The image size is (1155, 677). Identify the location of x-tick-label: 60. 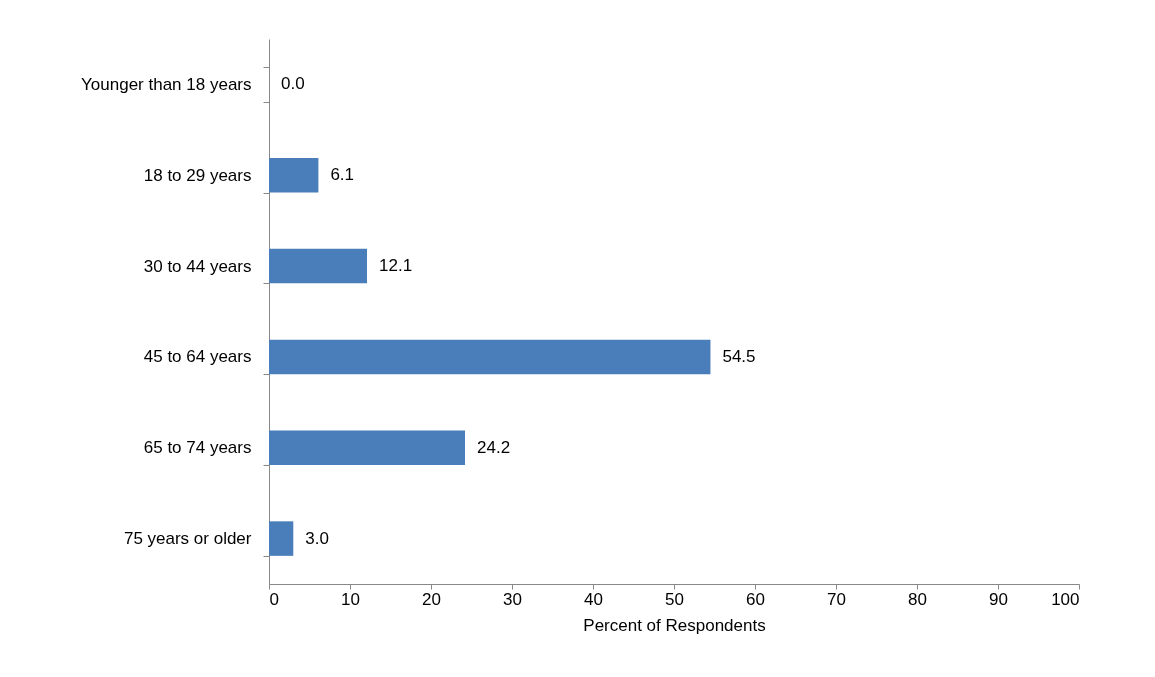
(755, 599).